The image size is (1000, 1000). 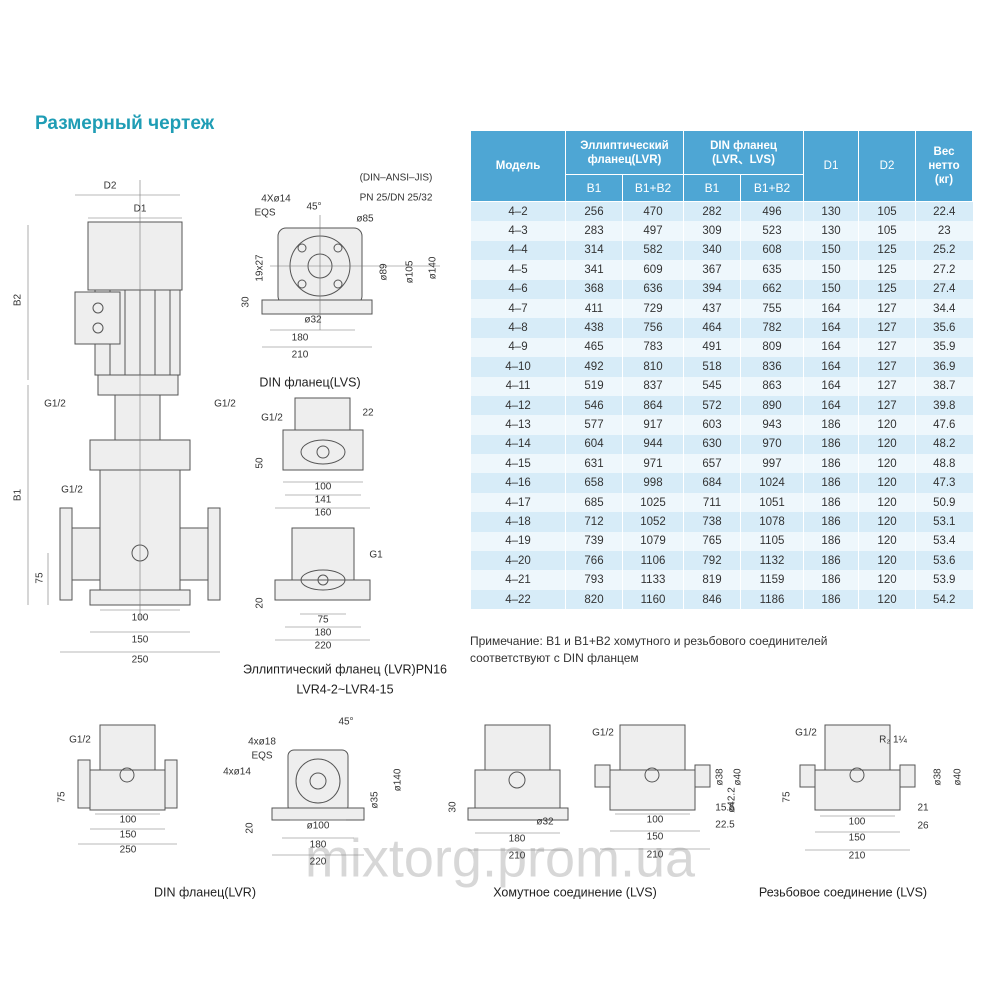 What do you see at coordinates (384, 272) in the screenshot?
I see `dimension-label: ø89` at bounding box center [384, 272].